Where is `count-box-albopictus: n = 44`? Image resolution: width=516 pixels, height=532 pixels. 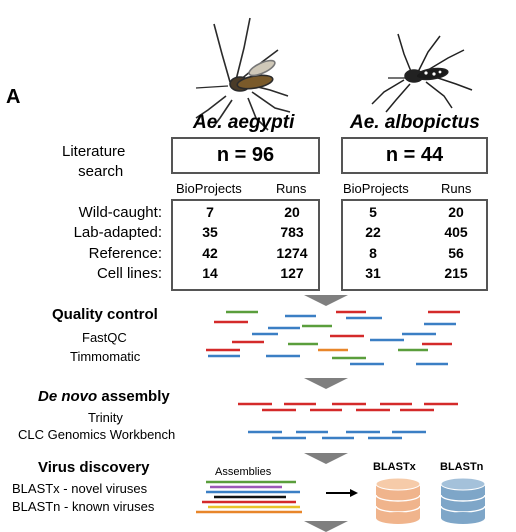
count-box-albopictus: n = 44 is located at coordinates (414, 155).